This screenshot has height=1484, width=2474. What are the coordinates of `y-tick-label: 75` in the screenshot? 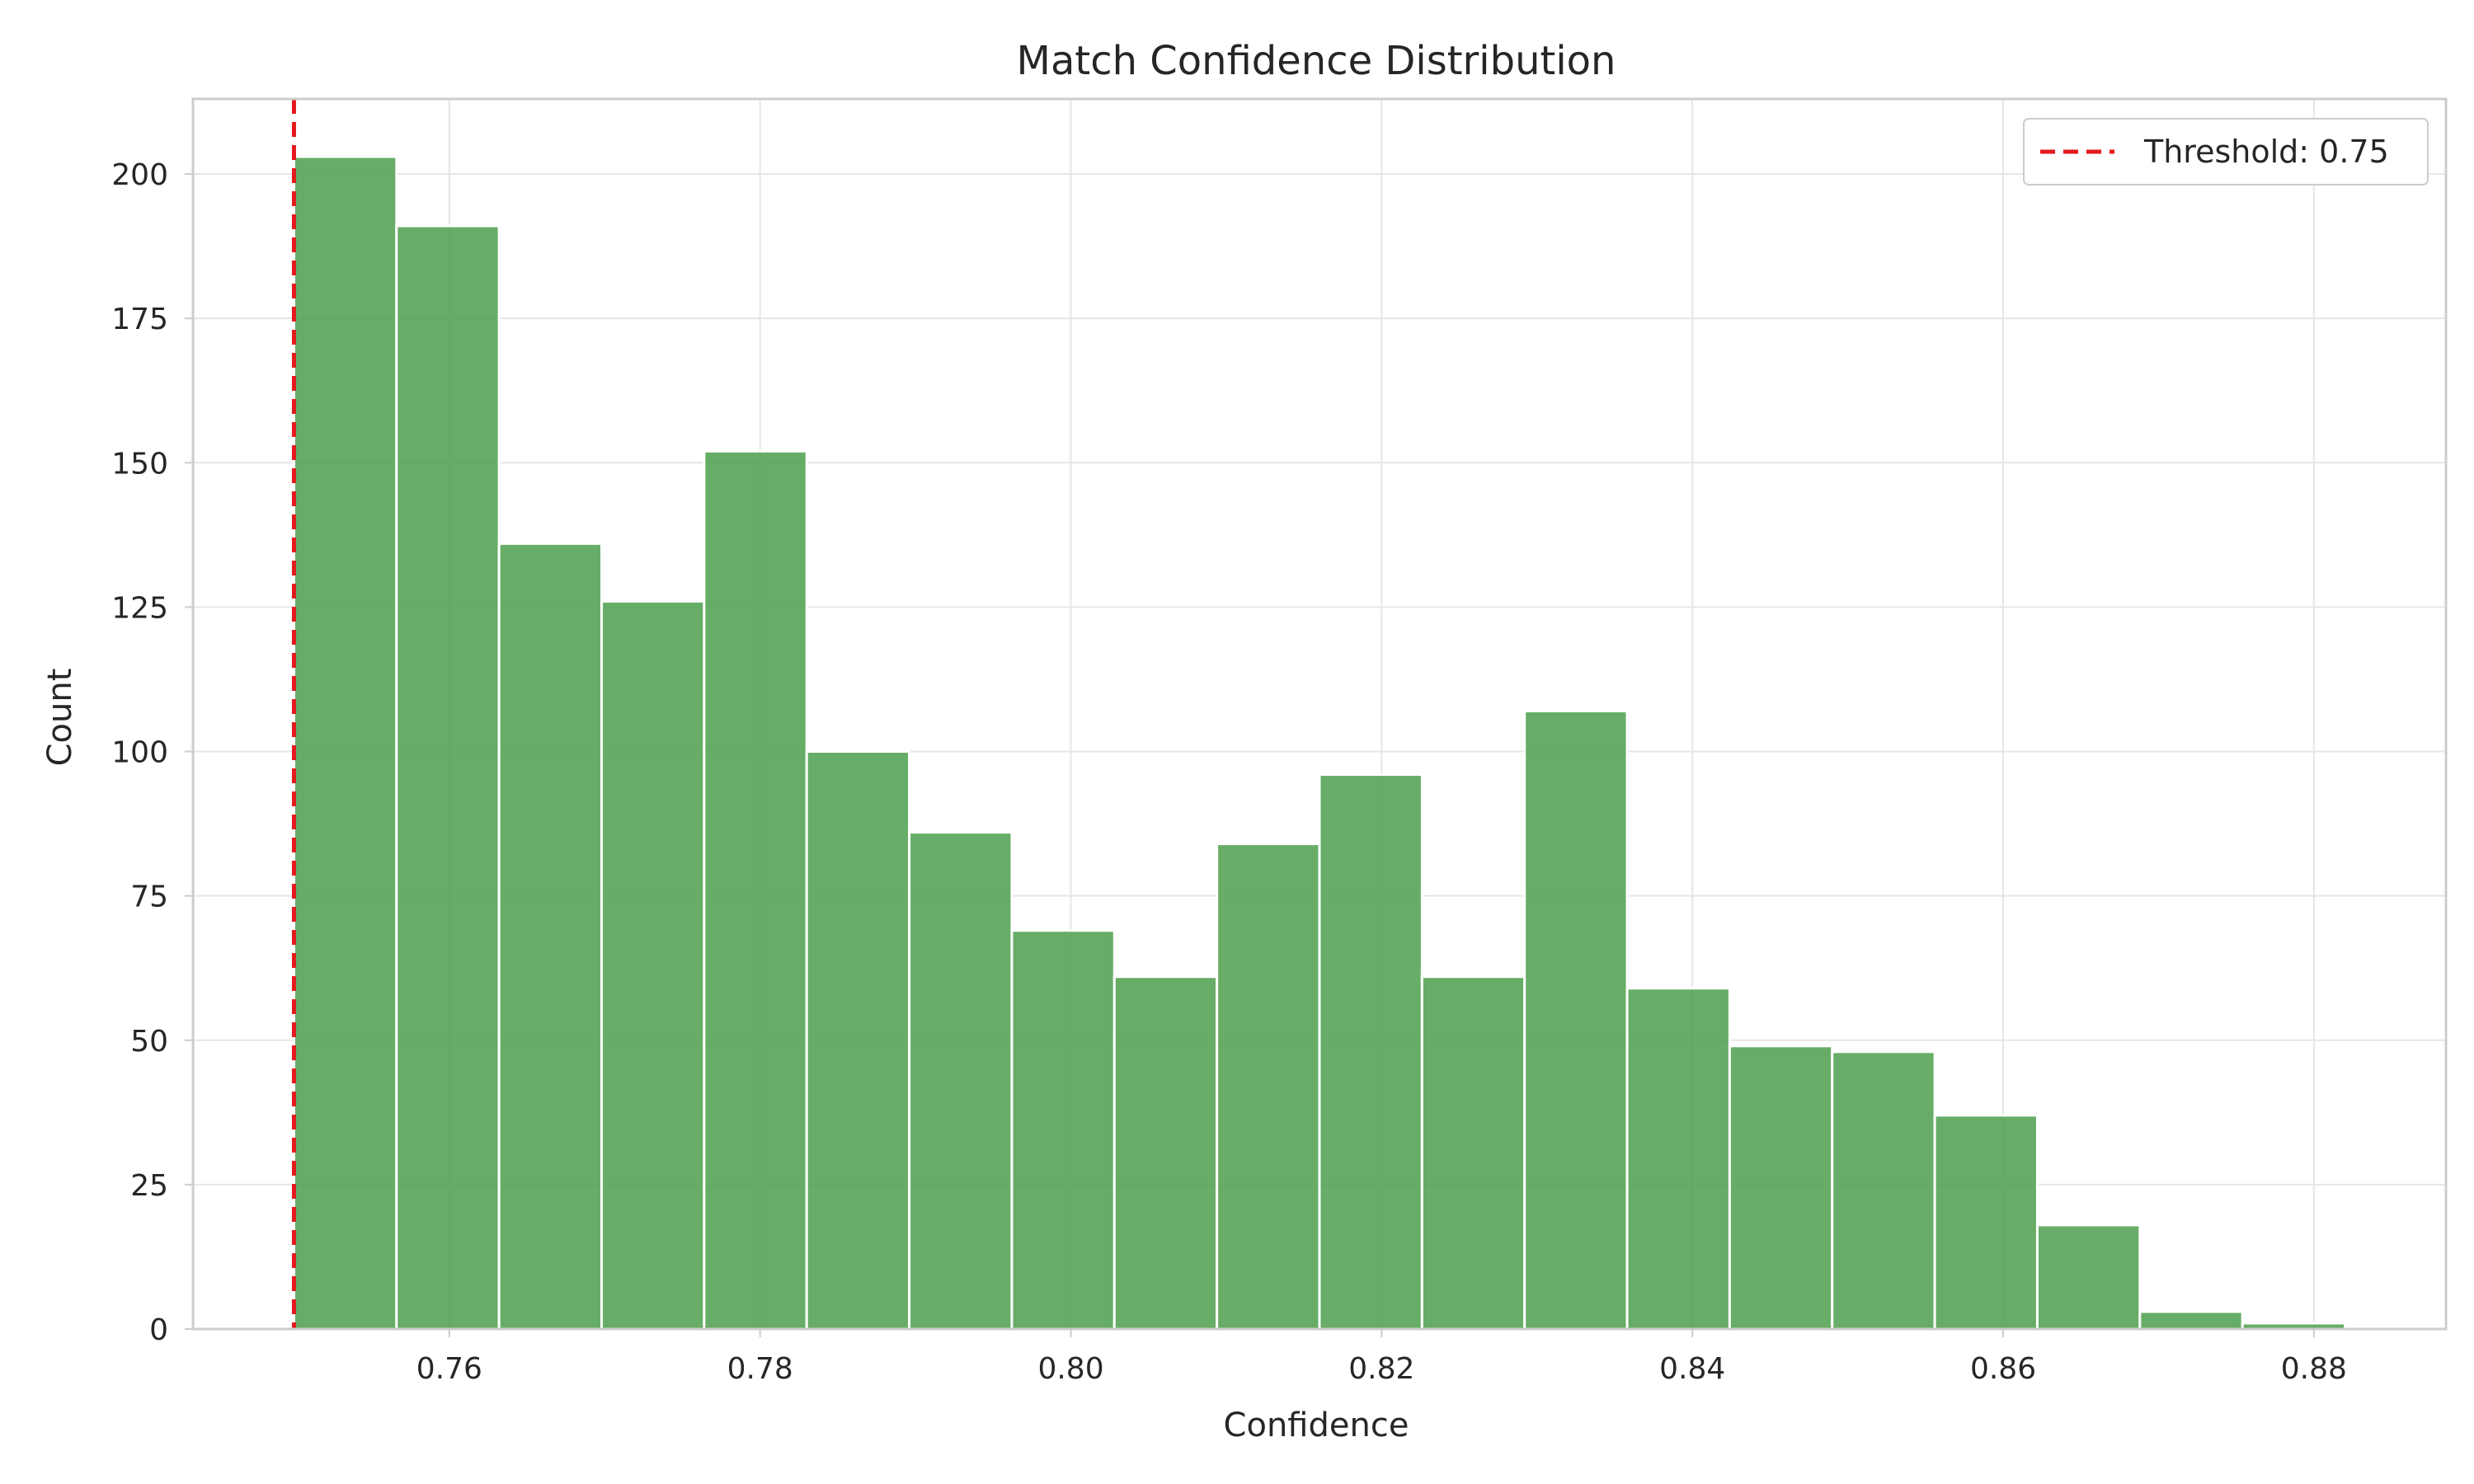 It's located at (149, 897).